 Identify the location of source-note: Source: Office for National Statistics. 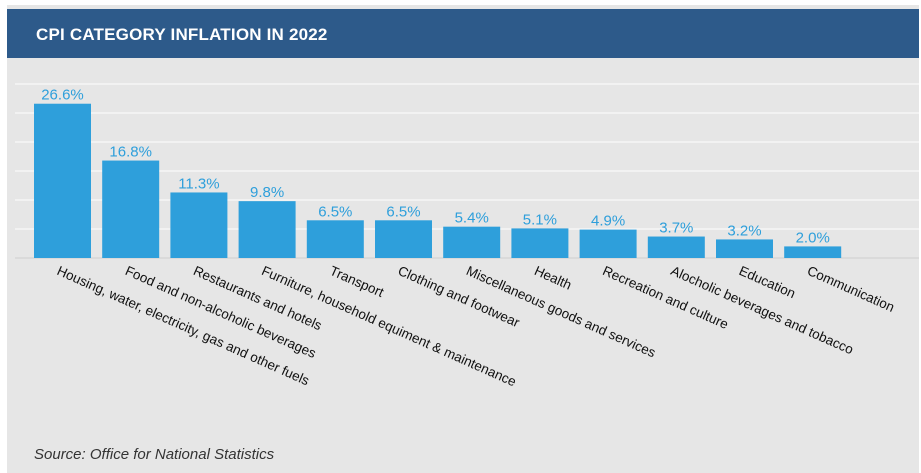
(154, 454).